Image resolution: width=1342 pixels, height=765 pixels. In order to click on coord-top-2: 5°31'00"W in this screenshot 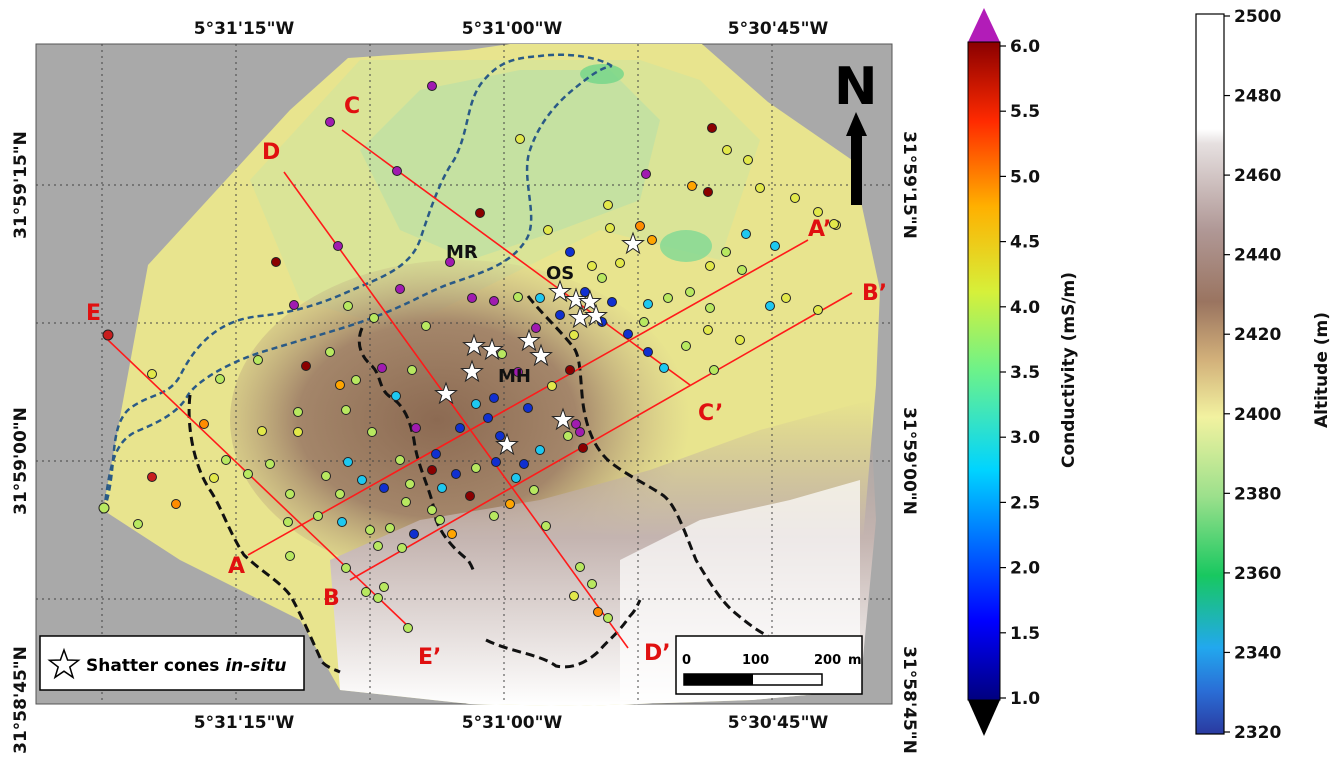, I will do `click(512, 29)`.